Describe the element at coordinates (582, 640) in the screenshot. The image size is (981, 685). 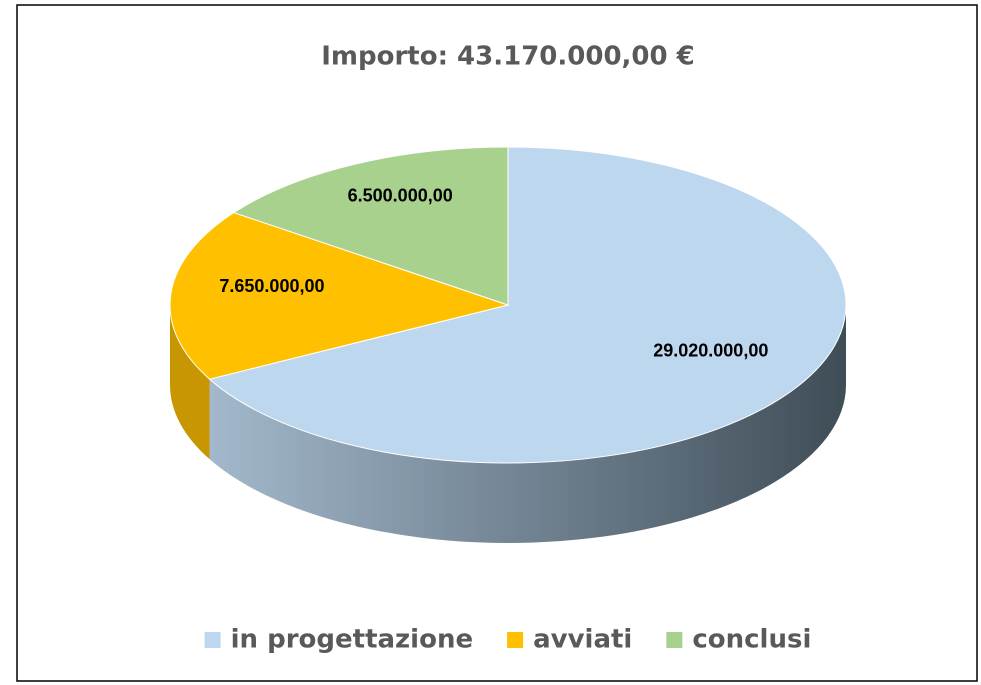
I see `legend-label: avviati` at that location.